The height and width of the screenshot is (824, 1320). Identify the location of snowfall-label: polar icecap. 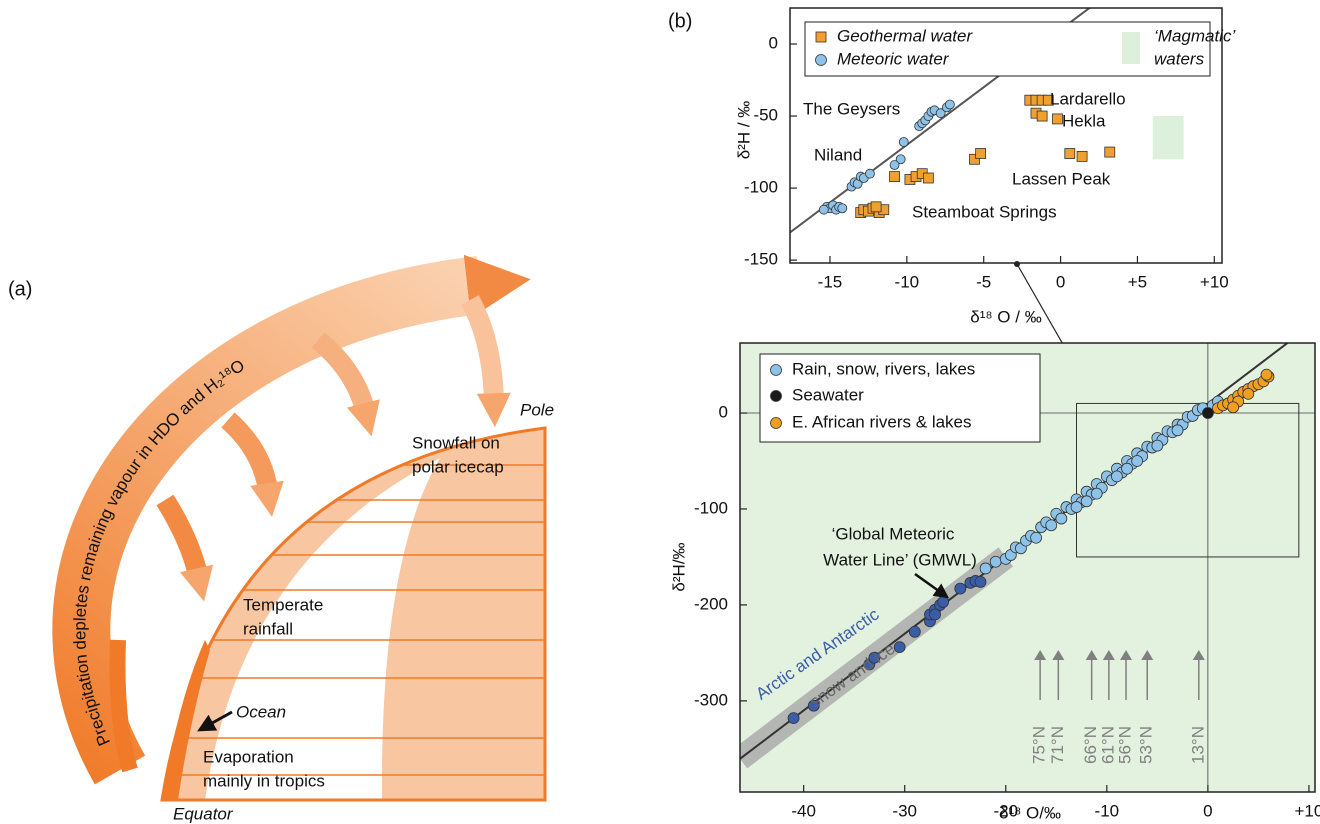
(458, 466).